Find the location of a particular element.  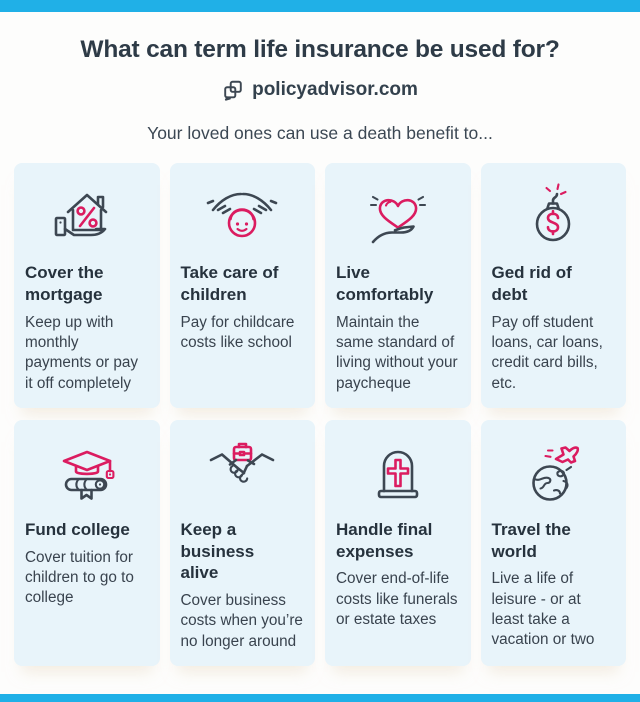

handshake-briefcase-icon is located at coordinates (243, 472).